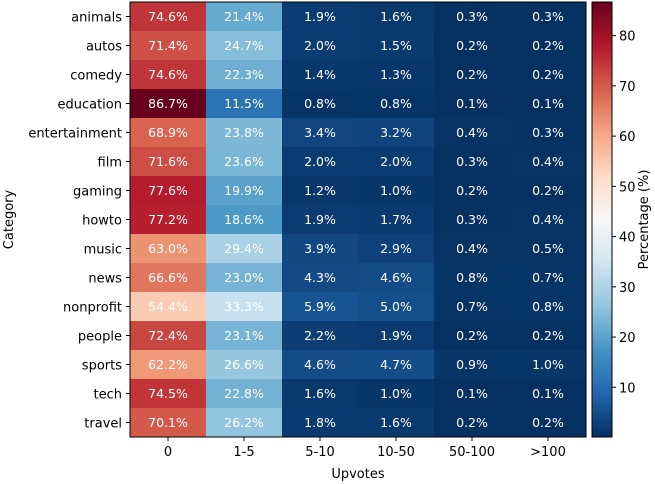  Describe the element at coordinates (644, 220) in the screenshot. I see `colorbar-label: Percentage (%)` at that location.